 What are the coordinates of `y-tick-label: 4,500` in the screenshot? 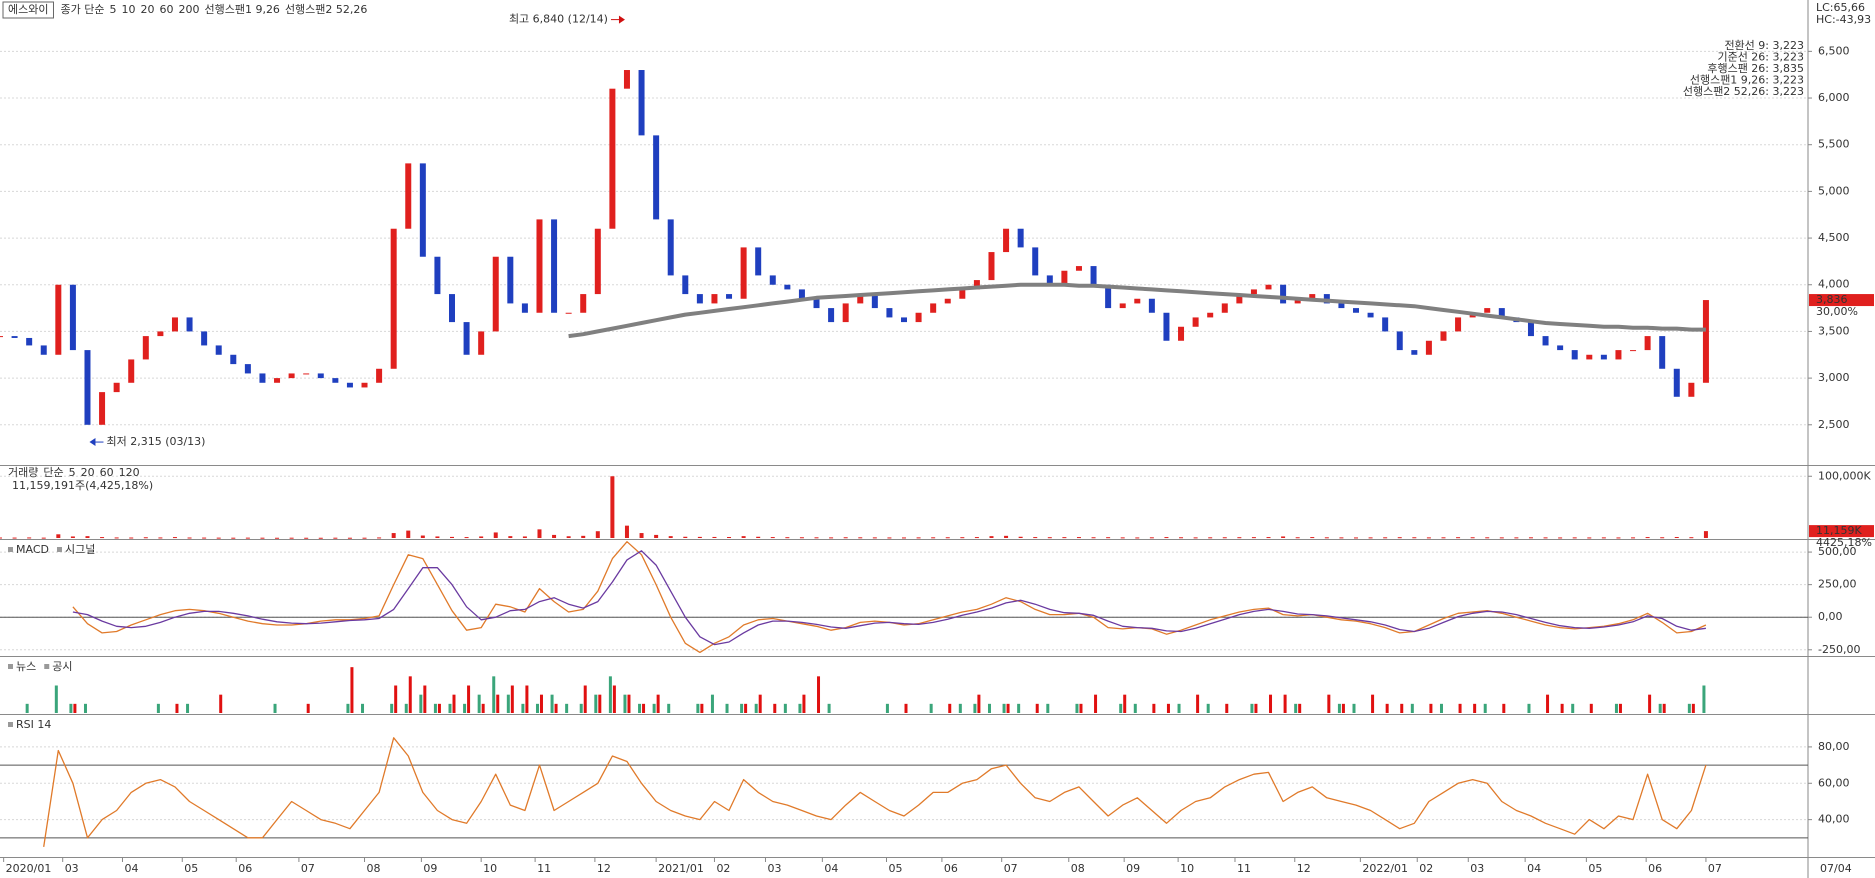 It's located at (1834, 237).